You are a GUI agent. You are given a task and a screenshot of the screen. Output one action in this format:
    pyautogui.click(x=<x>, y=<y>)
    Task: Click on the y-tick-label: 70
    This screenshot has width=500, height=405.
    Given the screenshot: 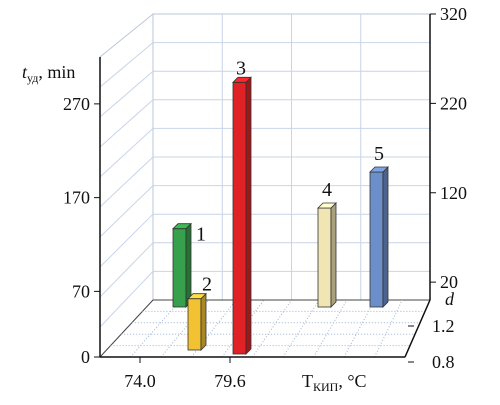 What is the action you would take?
    pyautogui.click(x=81, y=291)
    